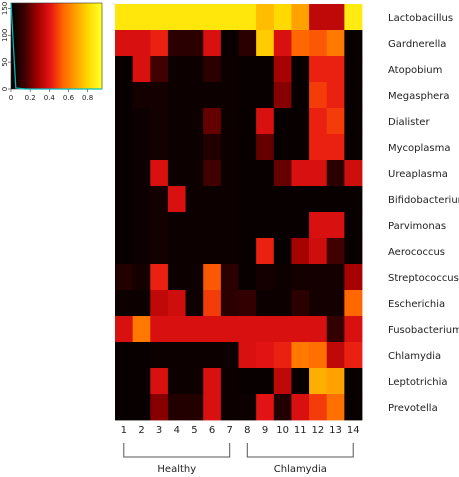  What do you see at coordinates (240, 430) in the screenshot?
I see `column-labels: 1 2 3 4 5 6 7 8 9 10 11 12 13 14` at bounding box center [240, 430].